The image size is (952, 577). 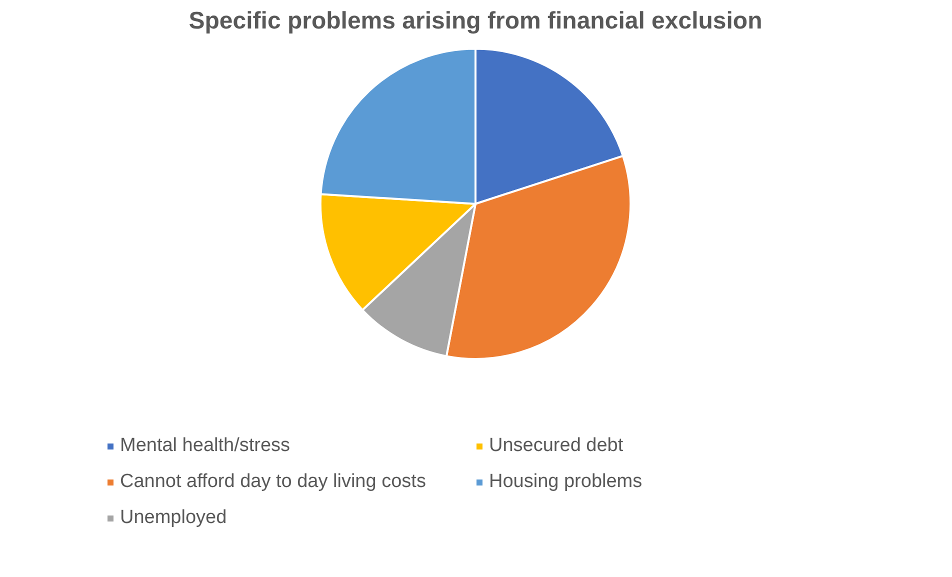 What do you see at coordinates (174, 518) in the screenshot?
I see `legend-label: Unemployed` at bounding box center [174, 518].